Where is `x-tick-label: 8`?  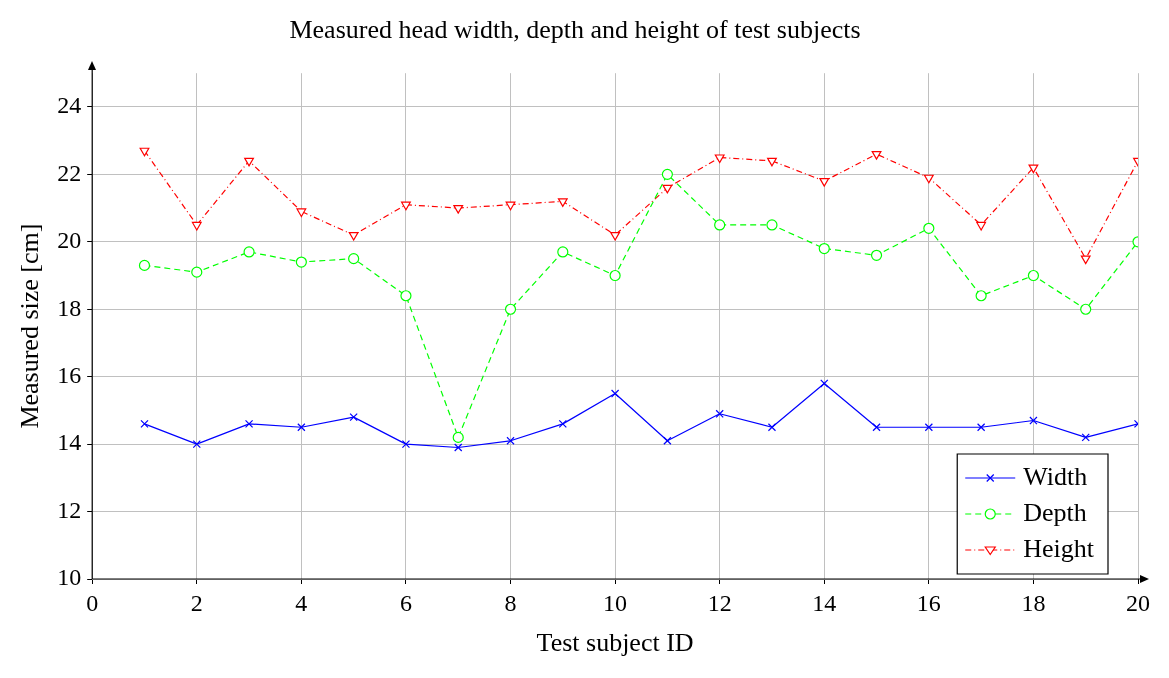
x-tick-label: 8 is located at coordinates (510, 602).